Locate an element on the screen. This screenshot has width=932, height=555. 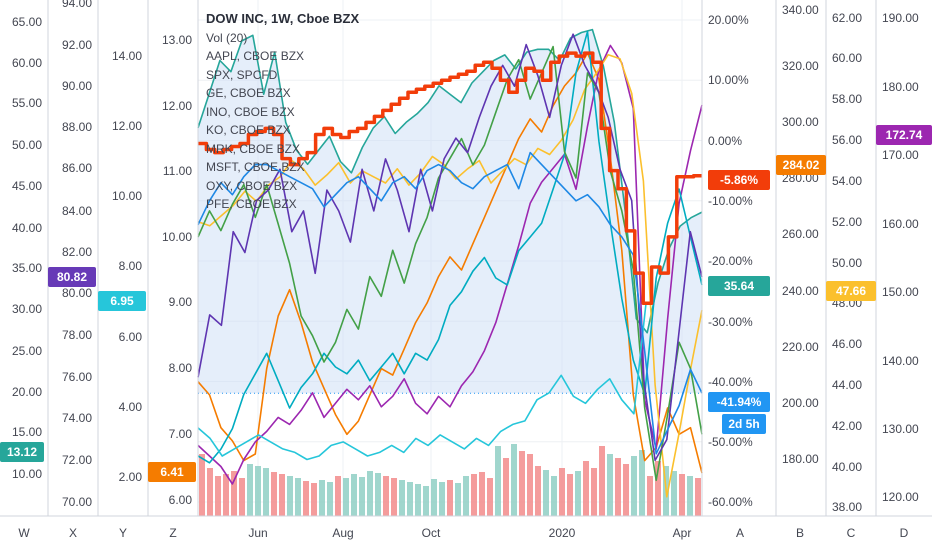
legend-item: SPX, SPCFD is located at coordinates (242, 74).